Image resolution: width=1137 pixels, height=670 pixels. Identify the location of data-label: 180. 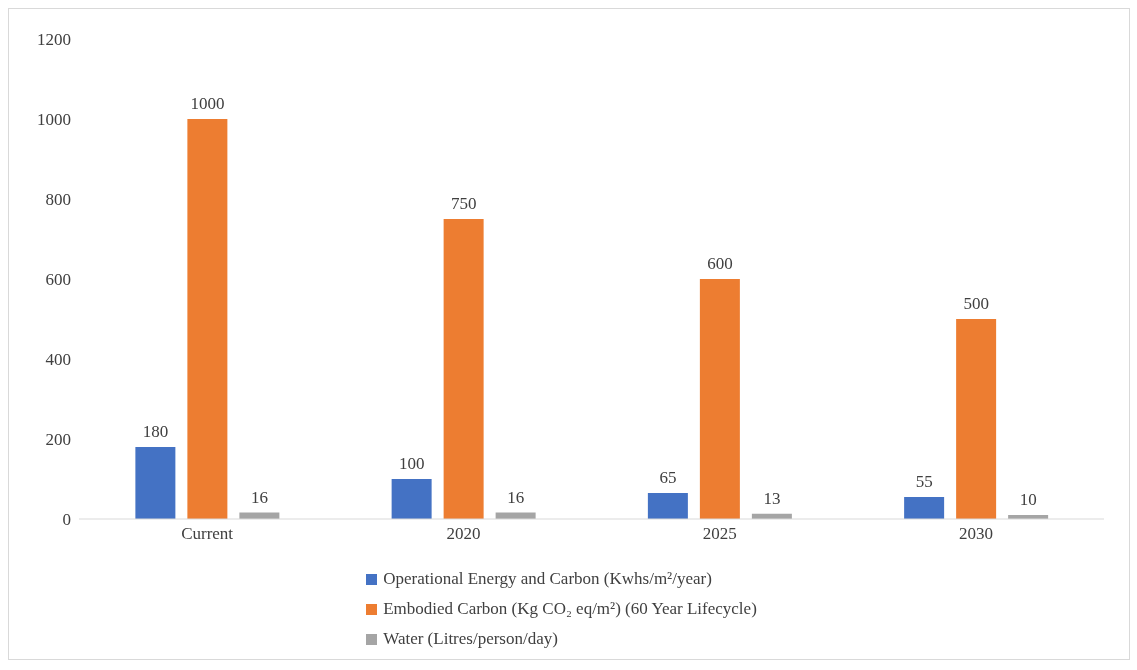
(155, 431).